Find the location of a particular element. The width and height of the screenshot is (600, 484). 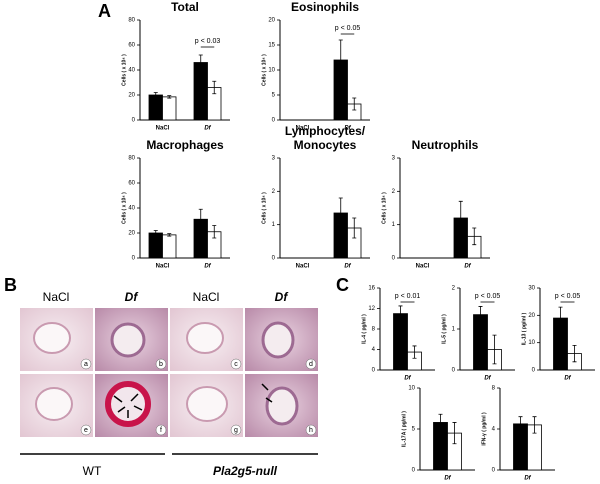

image-letter: d is located at coordinates (311, 364).